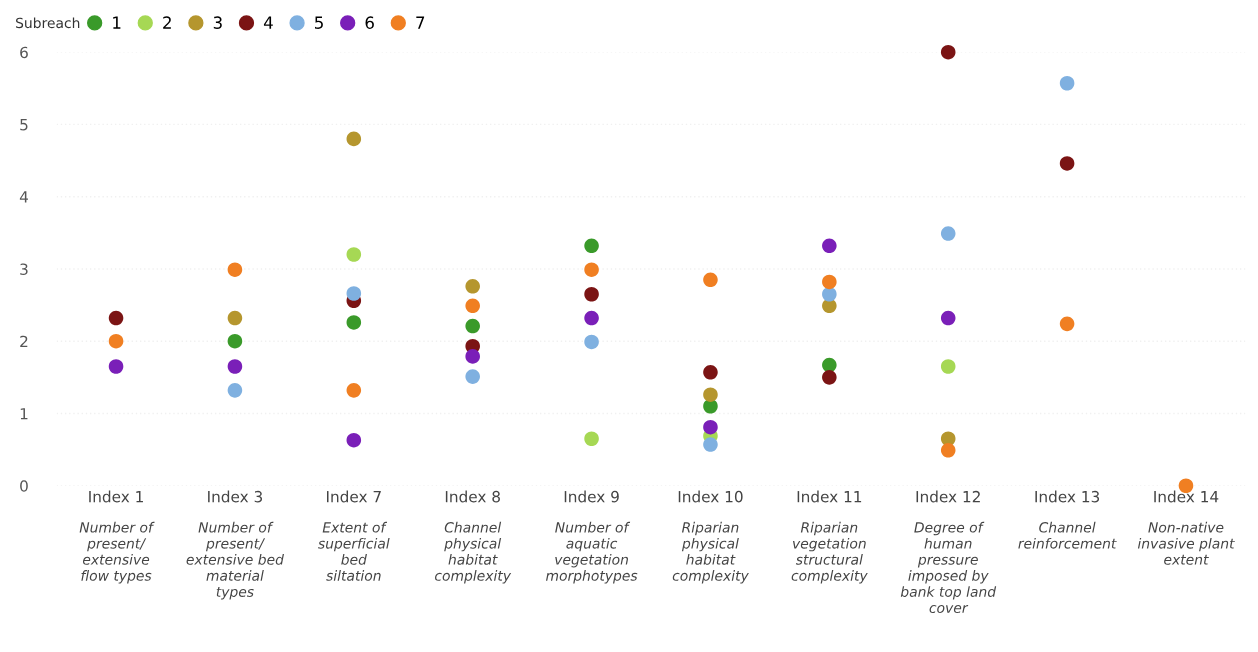  What do you see at coordinates (710, 537) in the screenshot?
I see `category-label: Index 10 Riparian physical habitat complexity` at bounding box center [710, 537].